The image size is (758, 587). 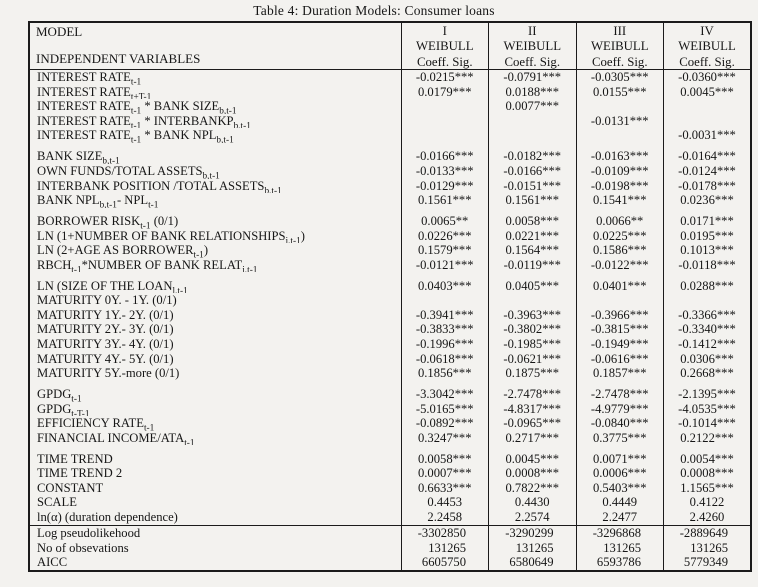 I want to click on model-2-stat: Coeff. Sig., so click(x=532, y=61).